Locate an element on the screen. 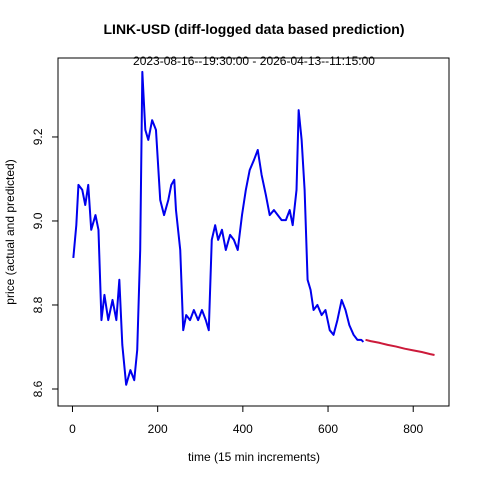 The height and width of the screenshot is (480, 480). x-tick-label: 800 is located at coordinates (413, 429).